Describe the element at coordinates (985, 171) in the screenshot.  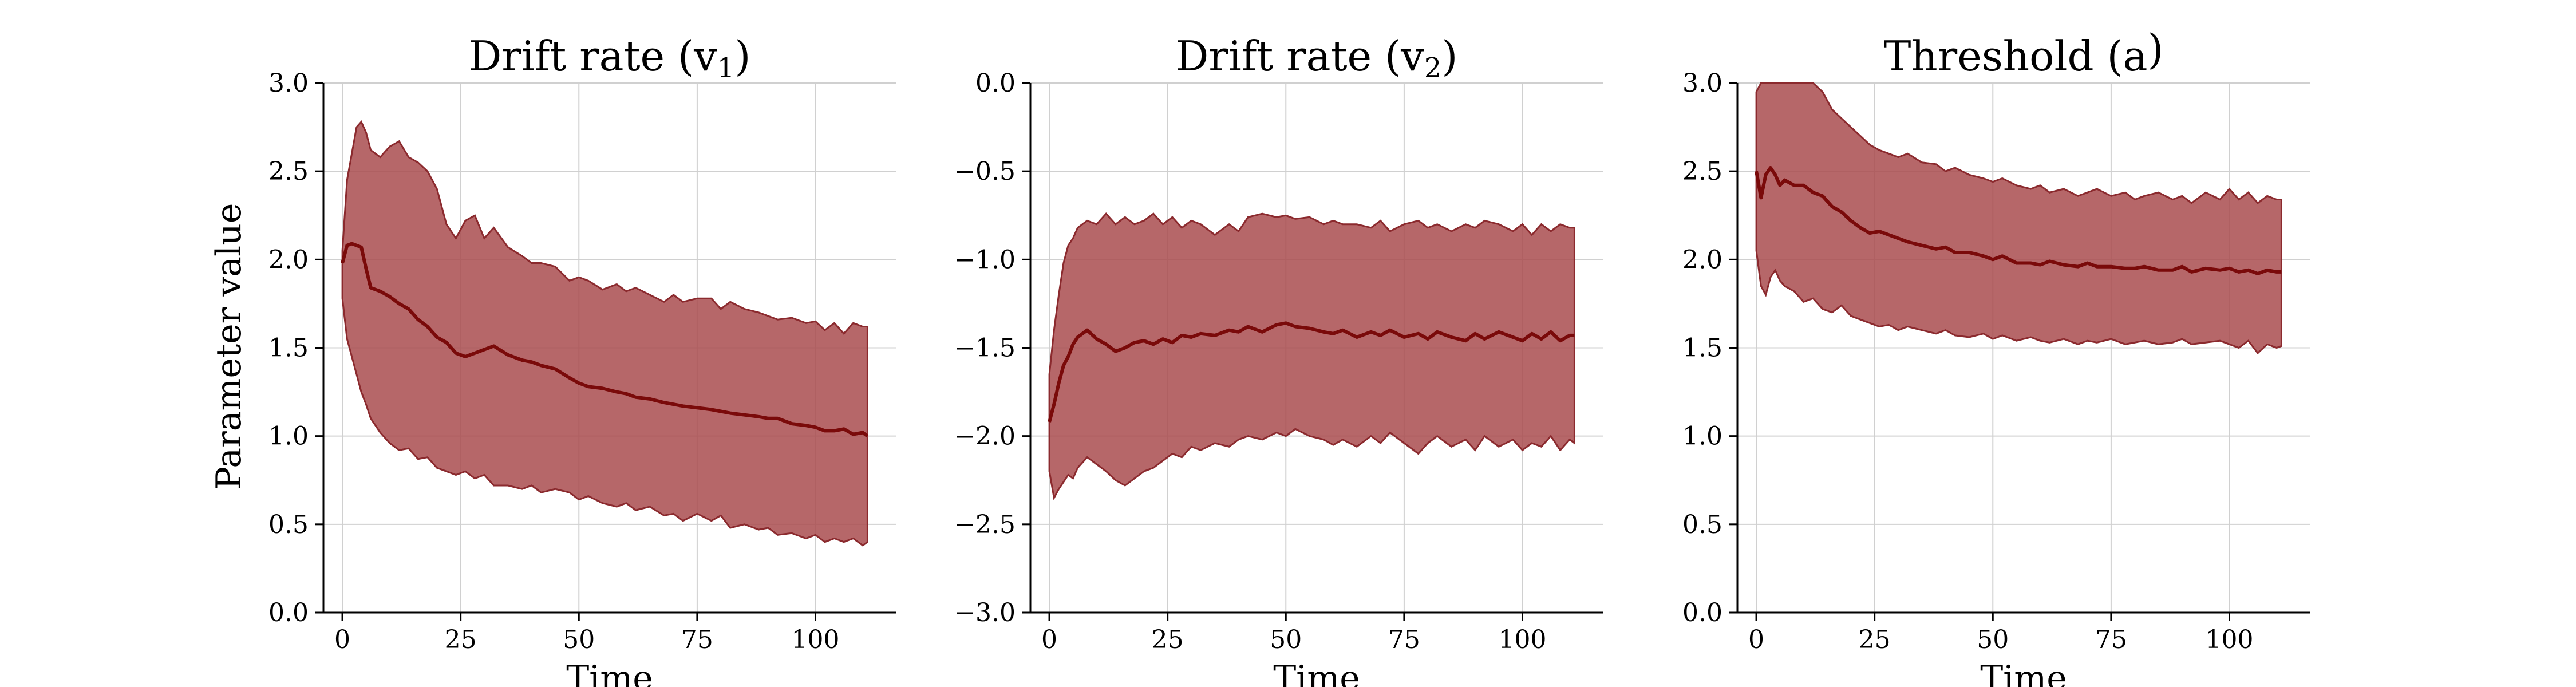
I see `y-tick-label: −0.5` at that location.